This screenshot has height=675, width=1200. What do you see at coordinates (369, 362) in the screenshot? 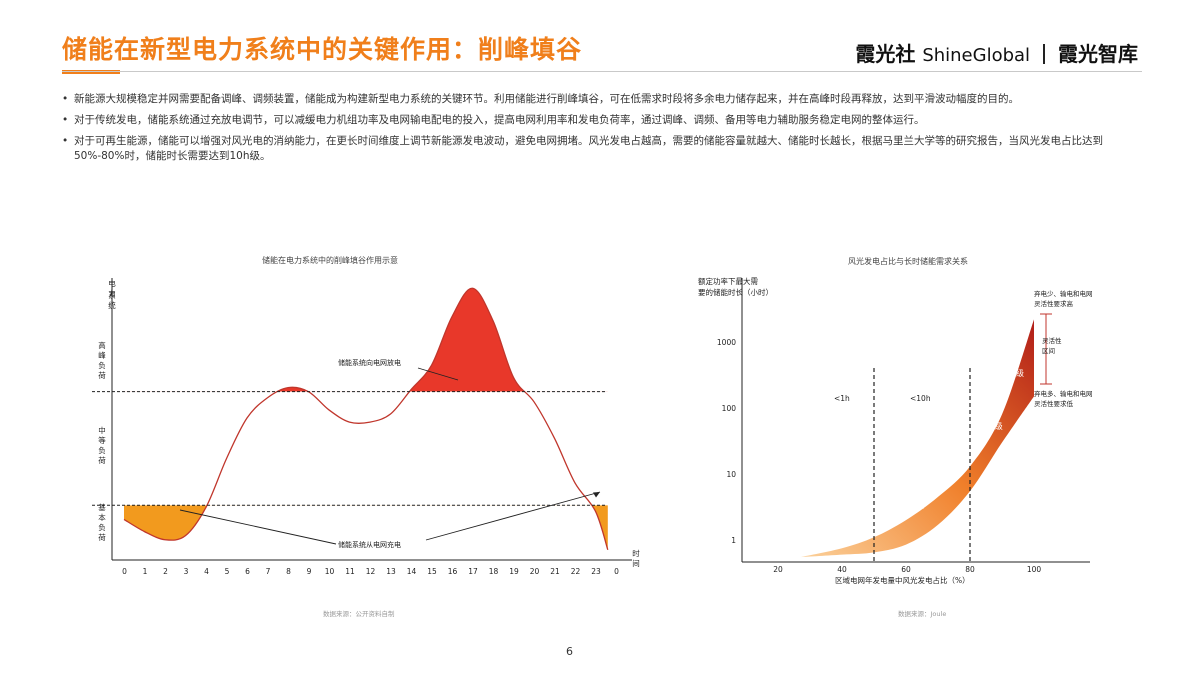
I see `annotation-discharge: 储能系统向电网放电` at bounding box center [369, 362].